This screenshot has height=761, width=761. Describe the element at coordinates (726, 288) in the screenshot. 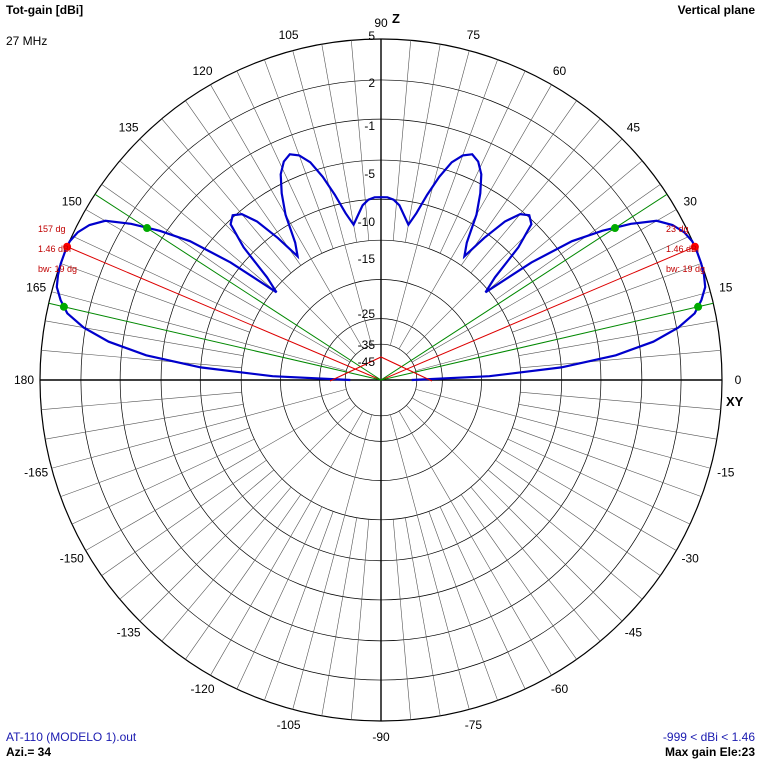

I see `angle-tick-label: 15` at that location.